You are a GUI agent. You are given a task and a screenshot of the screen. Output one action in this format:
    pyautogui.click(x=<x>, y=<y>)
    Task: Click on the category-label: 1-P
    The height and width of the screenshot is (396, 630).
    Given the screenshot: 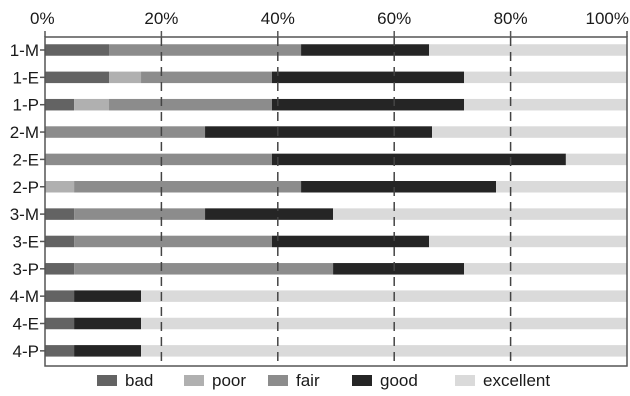 What is the action you would take?
    pyautogui.click(x=26, y=105)
    